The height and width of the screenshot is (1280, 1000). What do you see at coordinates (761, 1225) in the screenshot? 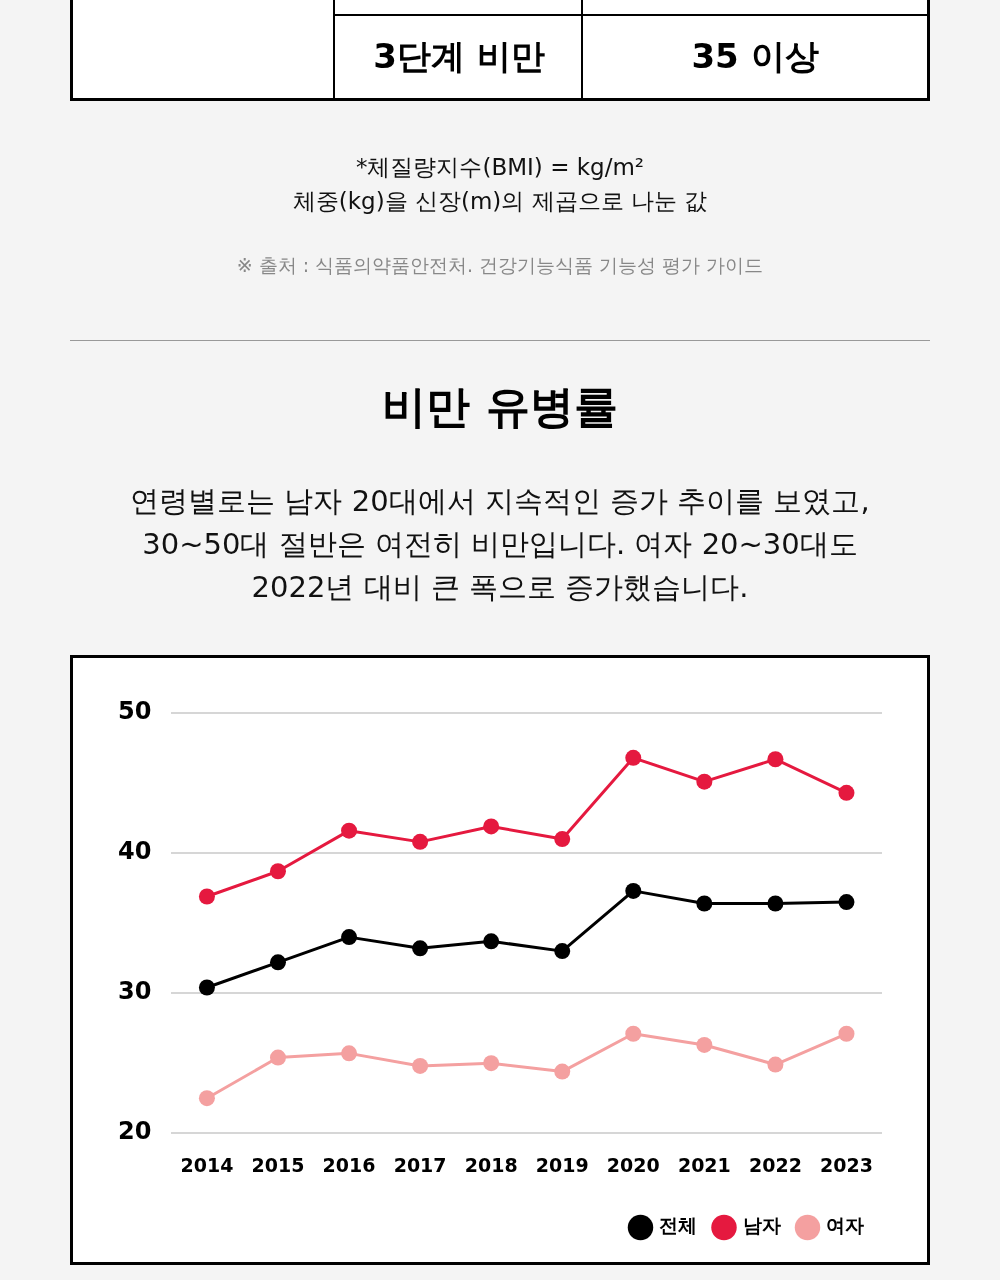
I see `legend-label: 남자` at bounding box center [761, 1225].